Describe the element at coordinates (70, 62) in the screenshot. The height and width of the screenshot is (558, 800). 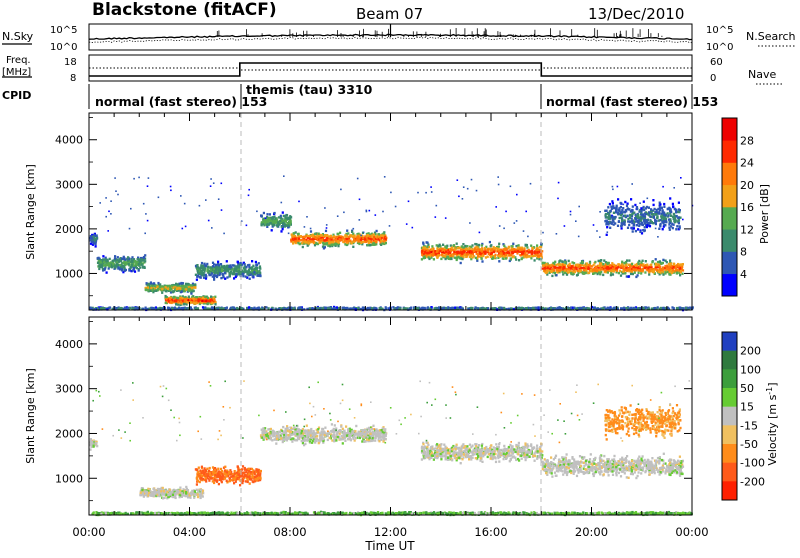
I see `freq-tick-top: 18` at that location.